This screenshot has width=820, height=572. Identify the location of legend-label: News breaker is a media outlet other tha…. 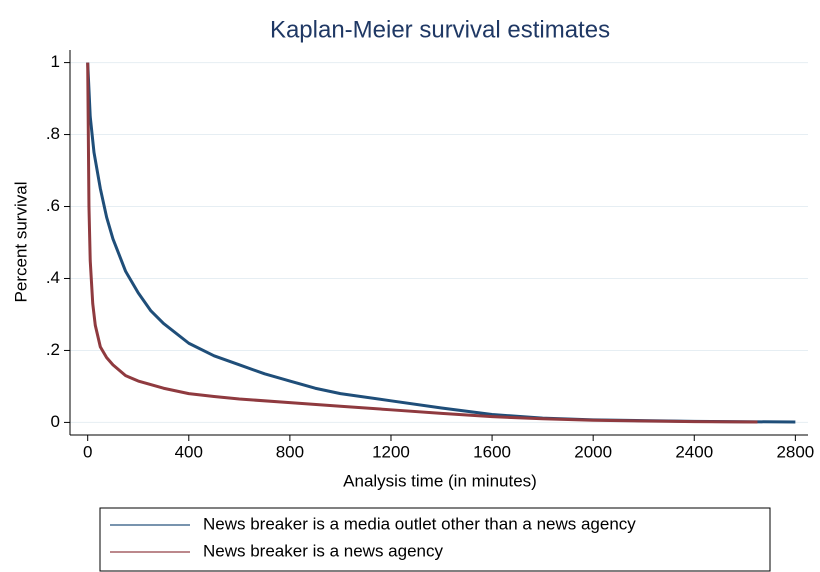
(419, 523).